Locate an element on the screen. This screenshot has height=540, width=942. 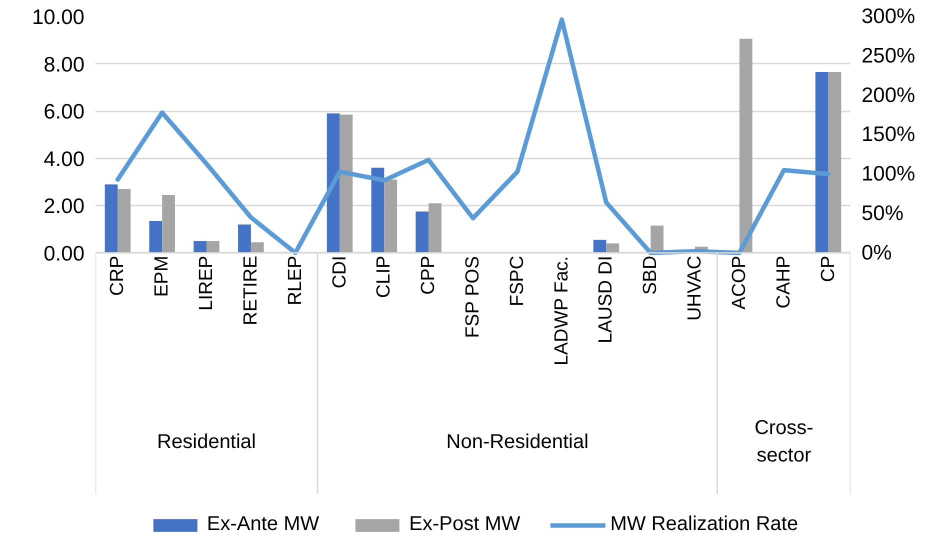
y2-tick-label: 150% is located at coordinates (889, 134).